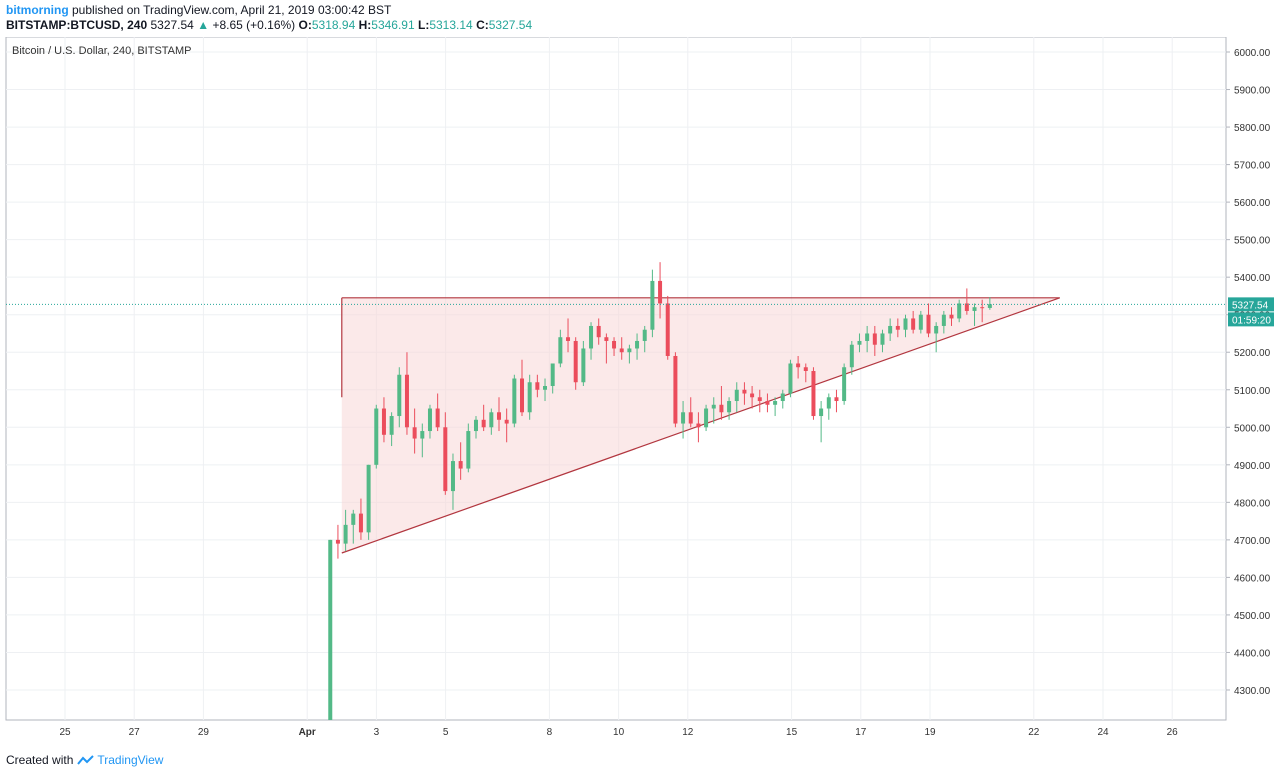 The width and height of the screenshot is (1280, 775). What do you see at coordinates (482, 25) in the screenshot?
I see `close-label: C:` at bounding box center [482, 25].